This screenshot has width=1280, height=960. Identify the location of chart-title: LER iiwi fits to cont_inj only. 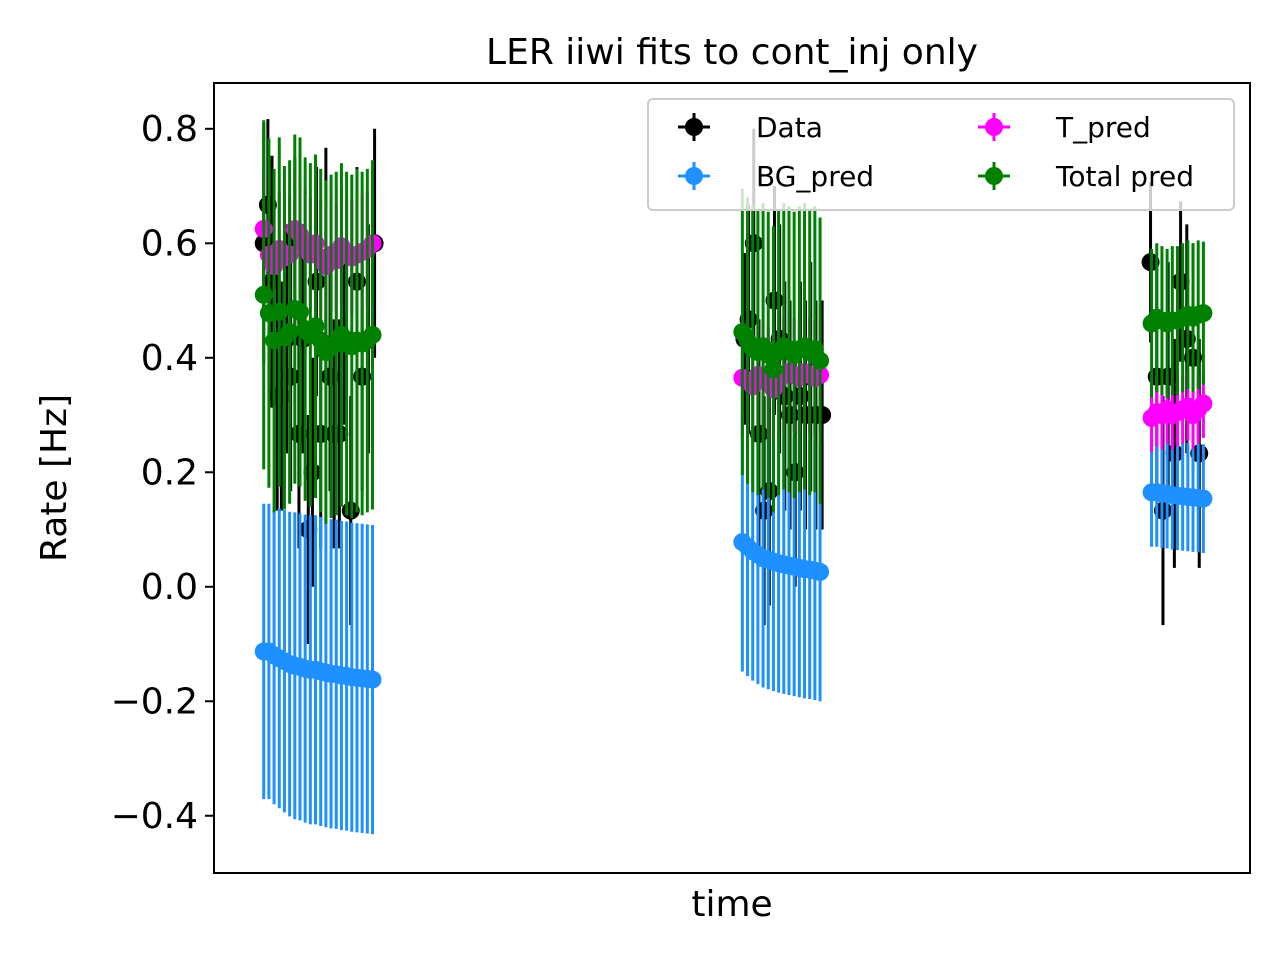
(732, 52).